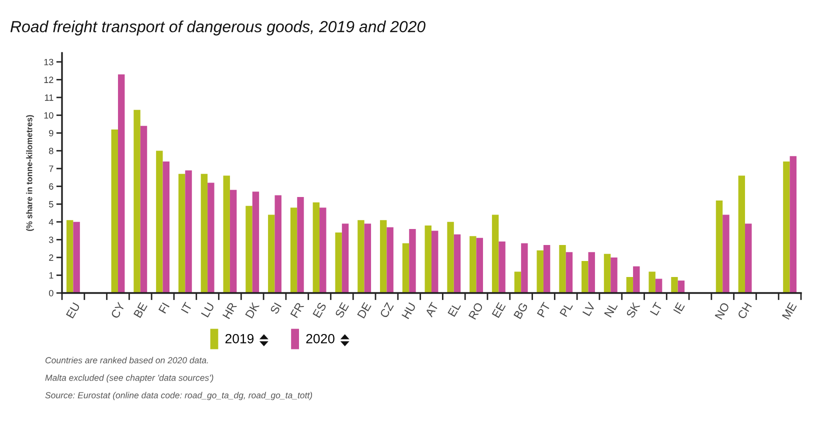 Image resolution: width=820 pixels, height=426 pixels. What do you see at coordinates (744, 311) in the screenshot?
I see `x-tick-label: CH` at bounding box center [744, 311].